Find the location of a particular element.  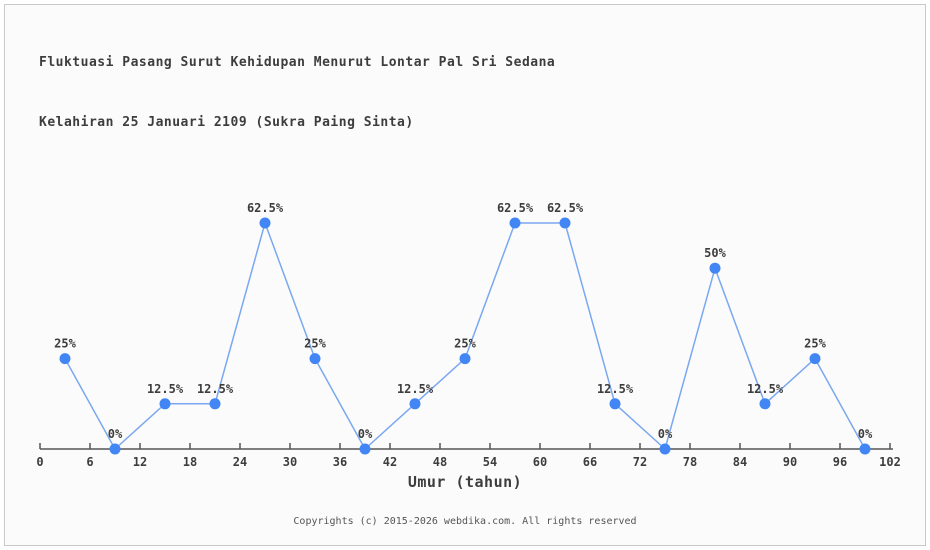

x-axis-tick-label: 78 is located at coordinates (690, 462).